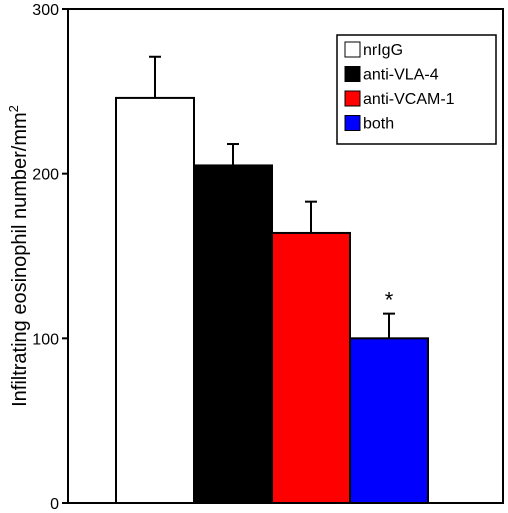  I want to click on y-axis-label-superscript: 2, so click(13, 108).